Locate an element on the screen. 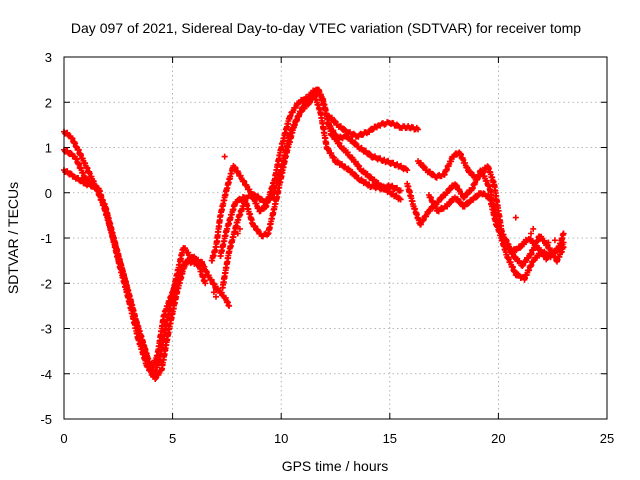 The image size is (640, 480). y-tick-labels: -5 -4 -3 -2 -1 0 1 2 3 is located at coordinates (46, 238).